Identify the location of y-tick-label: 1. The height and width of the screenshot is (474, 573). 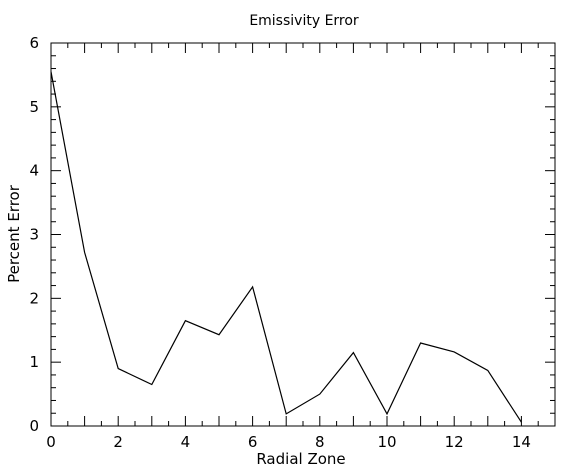
(34, 362).